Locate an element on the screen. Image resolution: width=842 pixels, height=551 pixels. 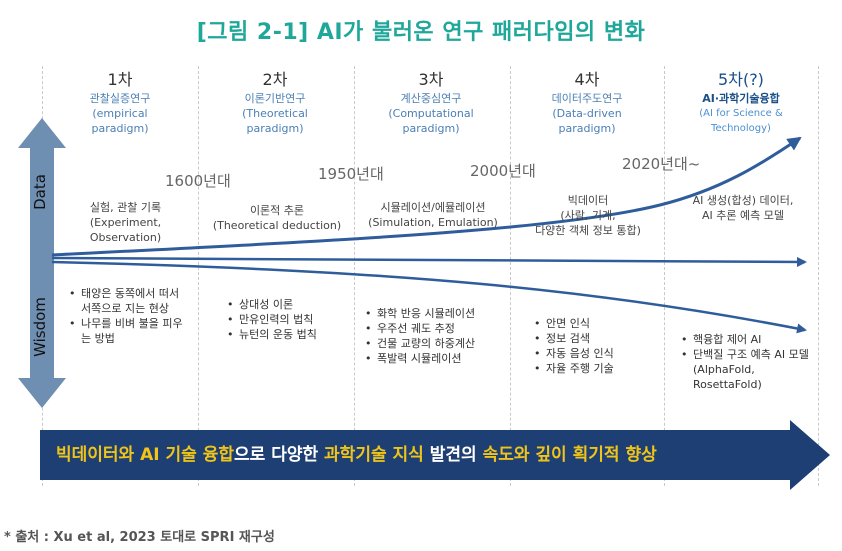
desc-line: 이론적 추론 is located at coordinates (277, 210).